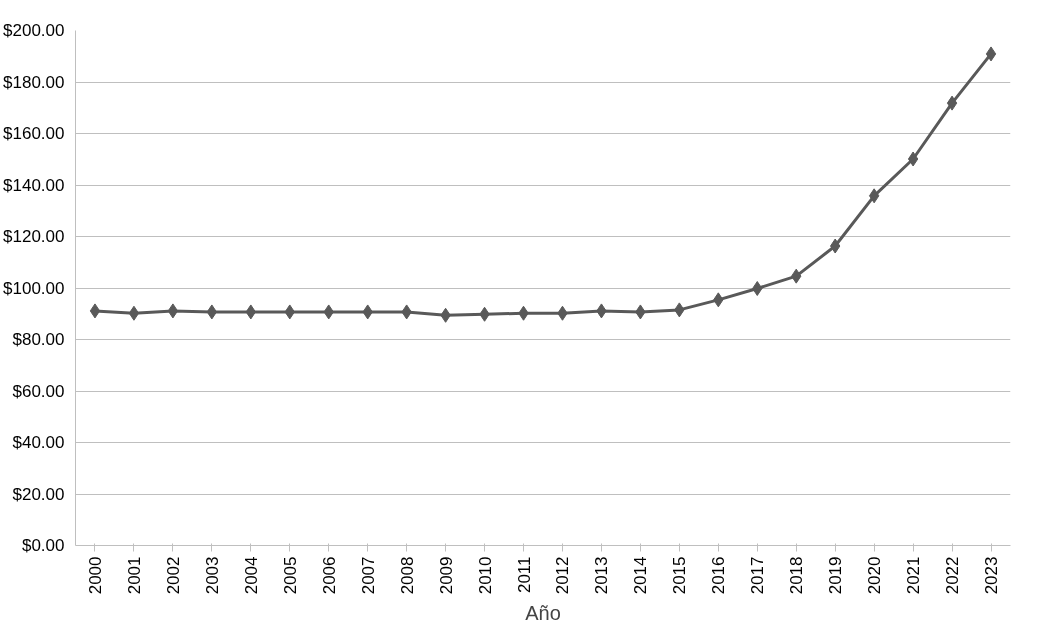 The height and width of the screenshot is (637, 1050). Describe the element at coordinates (34, 133) in the screenshot. I see `y-tick-label: $160.00` at that location.